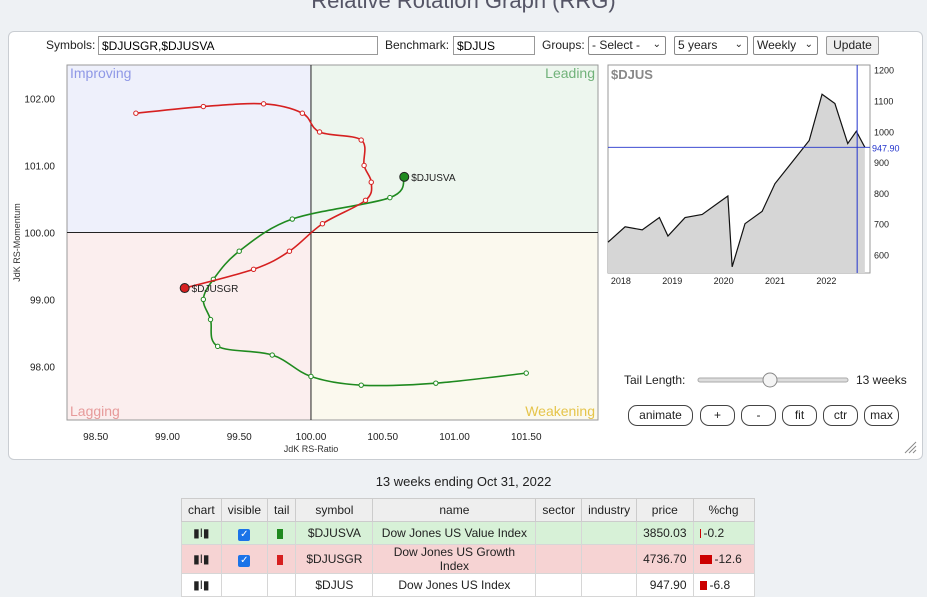 This screenshot has height=597, width=927. I want to click on y-axis-label: JdK RS-Momentum, so click(17, 242).